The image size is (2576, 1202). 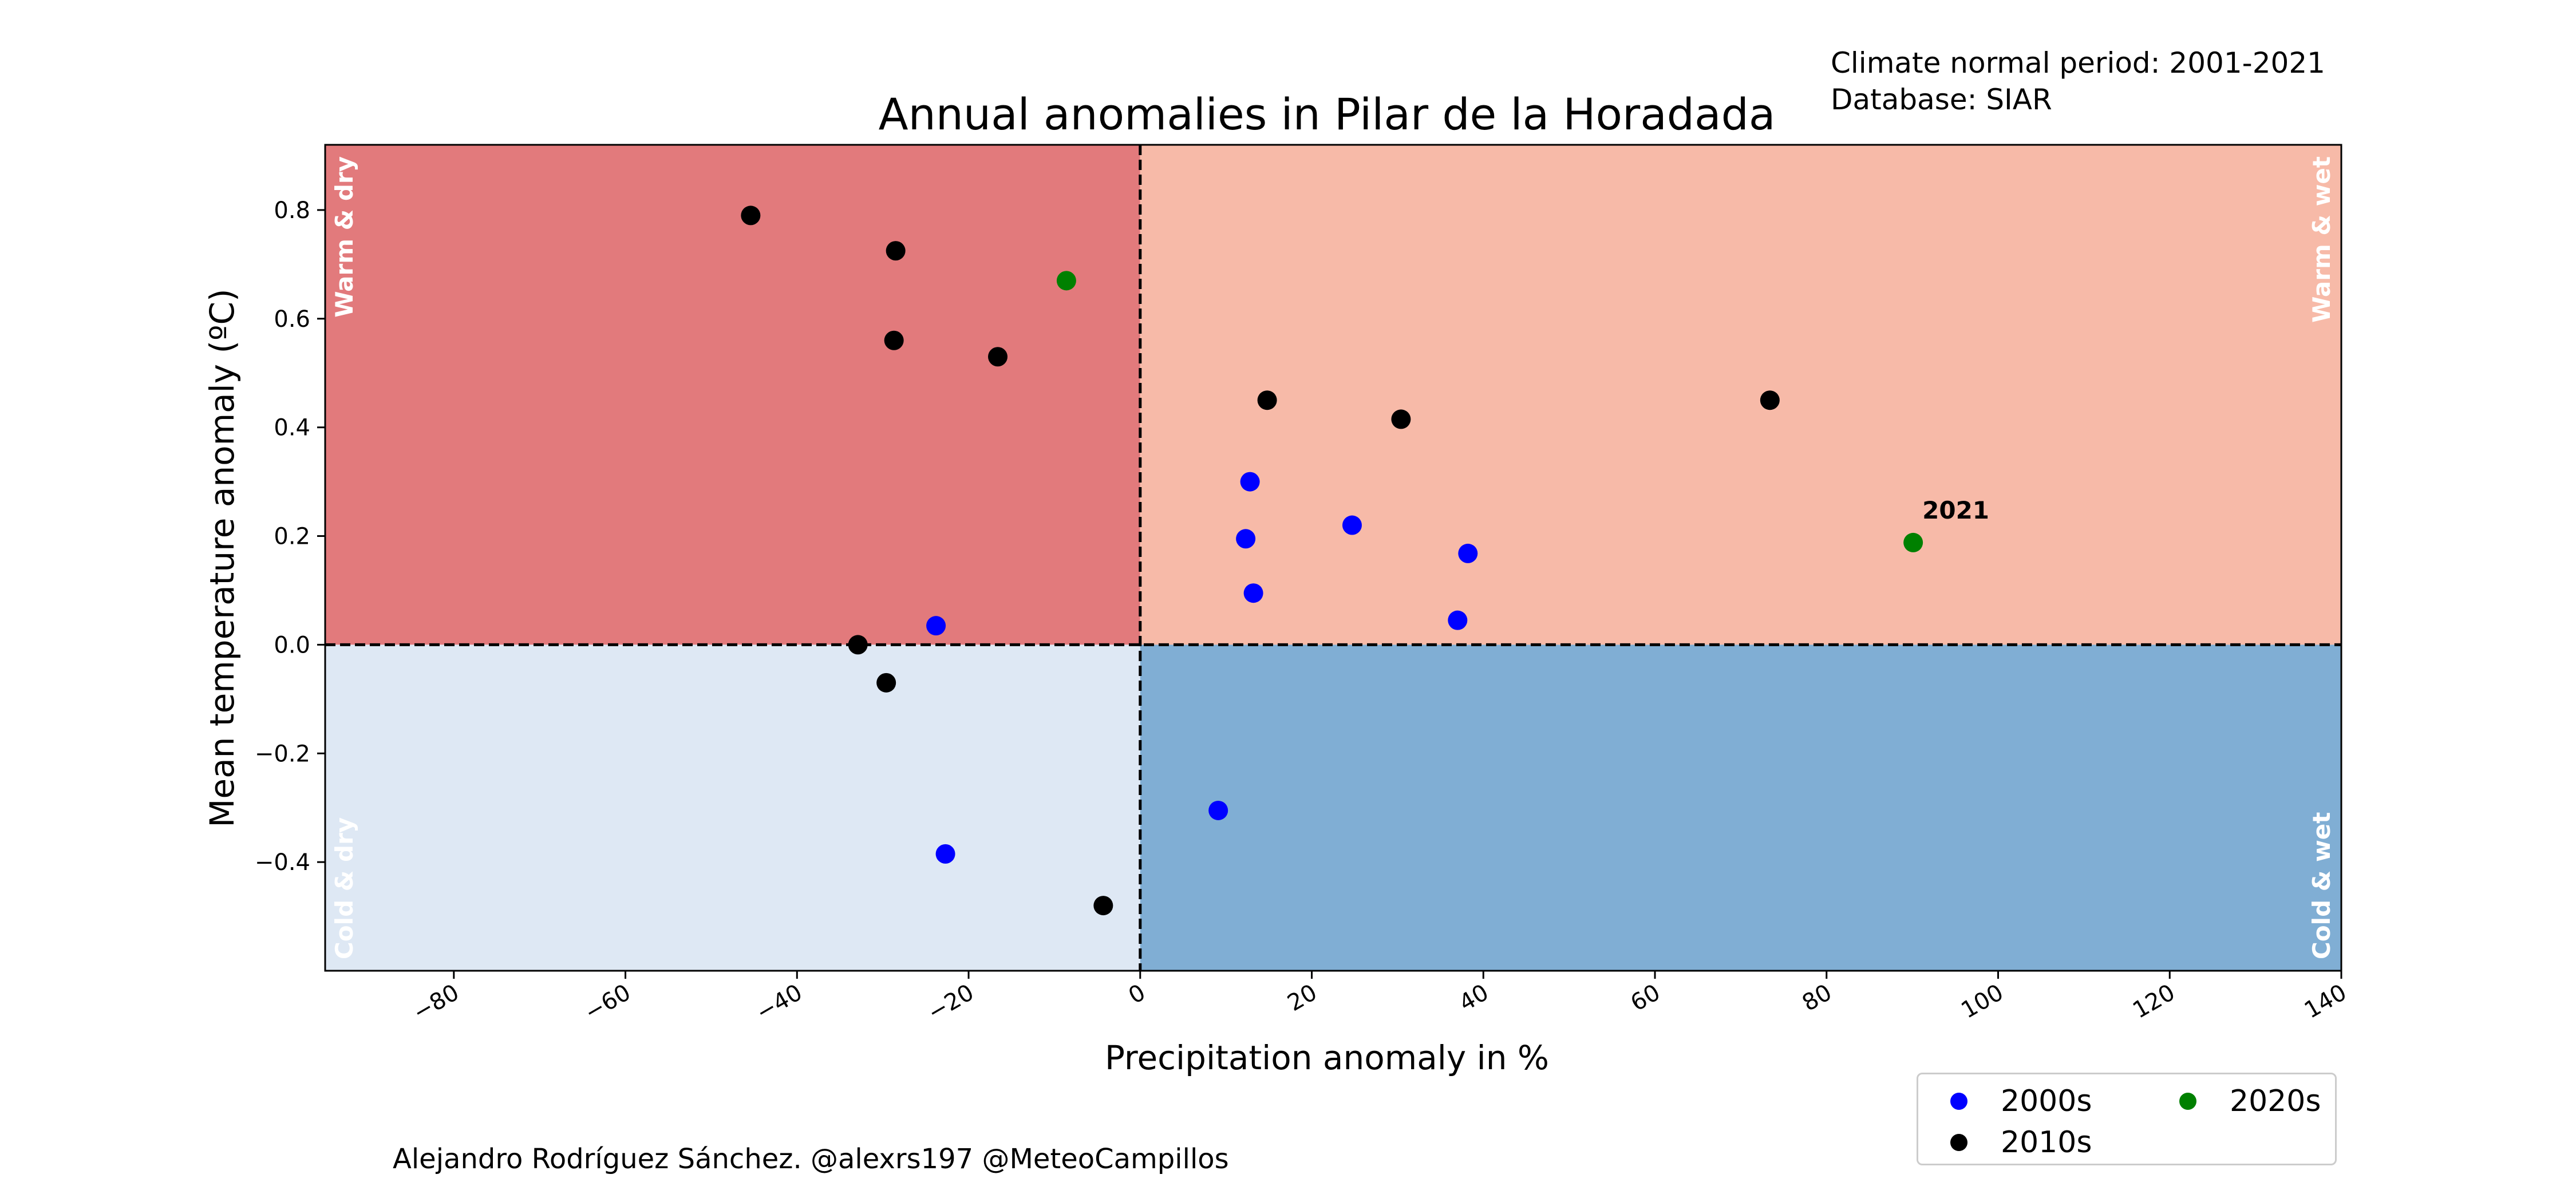 I want to click on quadrant-warm-dry, so click(x=732, y=395).